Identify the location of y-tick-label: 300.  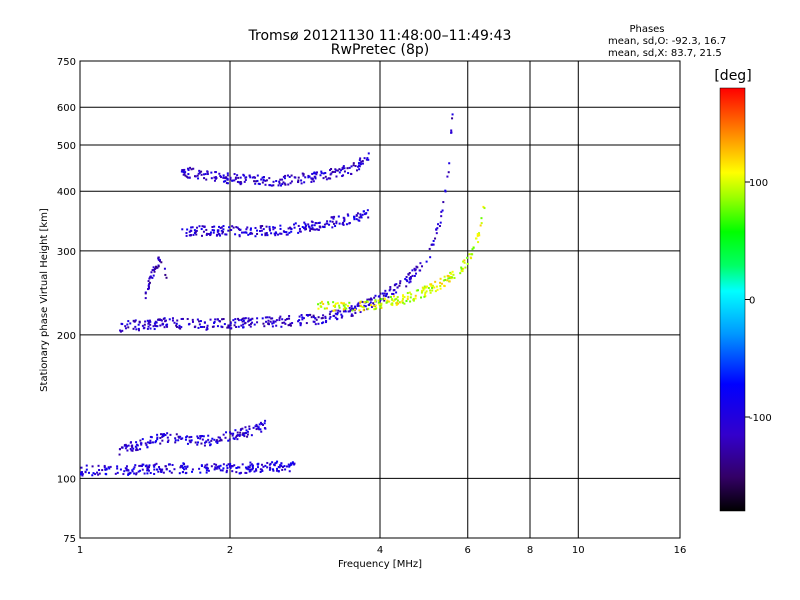
(66, 252).